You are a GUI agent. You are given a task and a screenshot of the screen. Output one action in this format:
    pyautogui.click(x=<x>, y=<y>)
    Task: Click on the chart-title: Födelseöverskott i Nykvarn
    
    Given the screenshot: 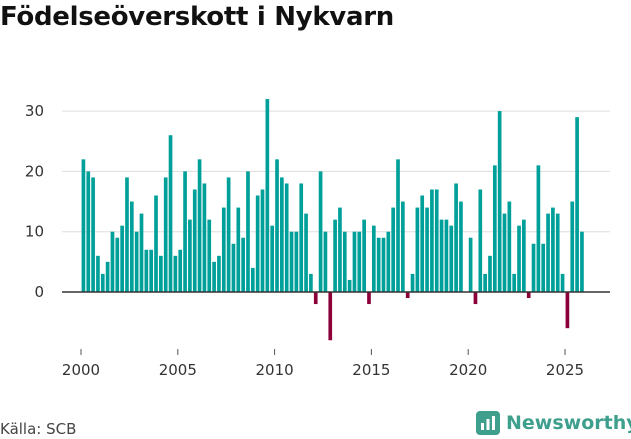 What is the action you would take?
    pyautogui.click(x=197, y=17)
    